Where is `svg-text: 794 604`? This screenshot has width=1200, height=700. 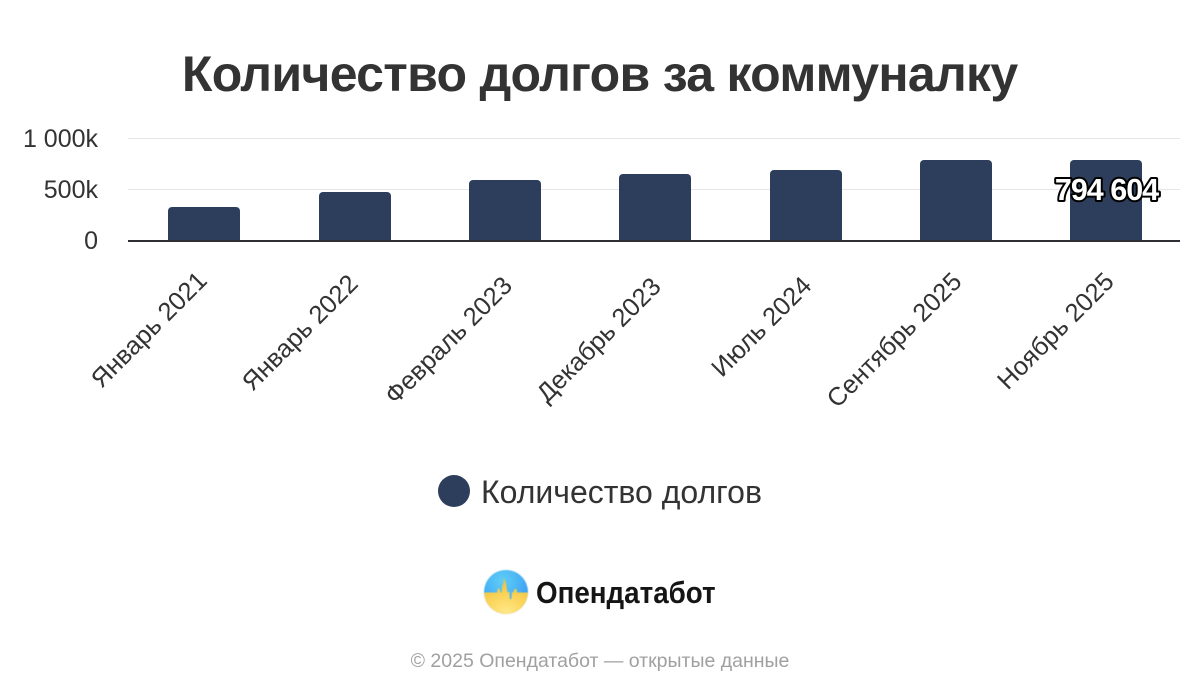 svg-text: 794 604 is located at coordinates (1107, 190).